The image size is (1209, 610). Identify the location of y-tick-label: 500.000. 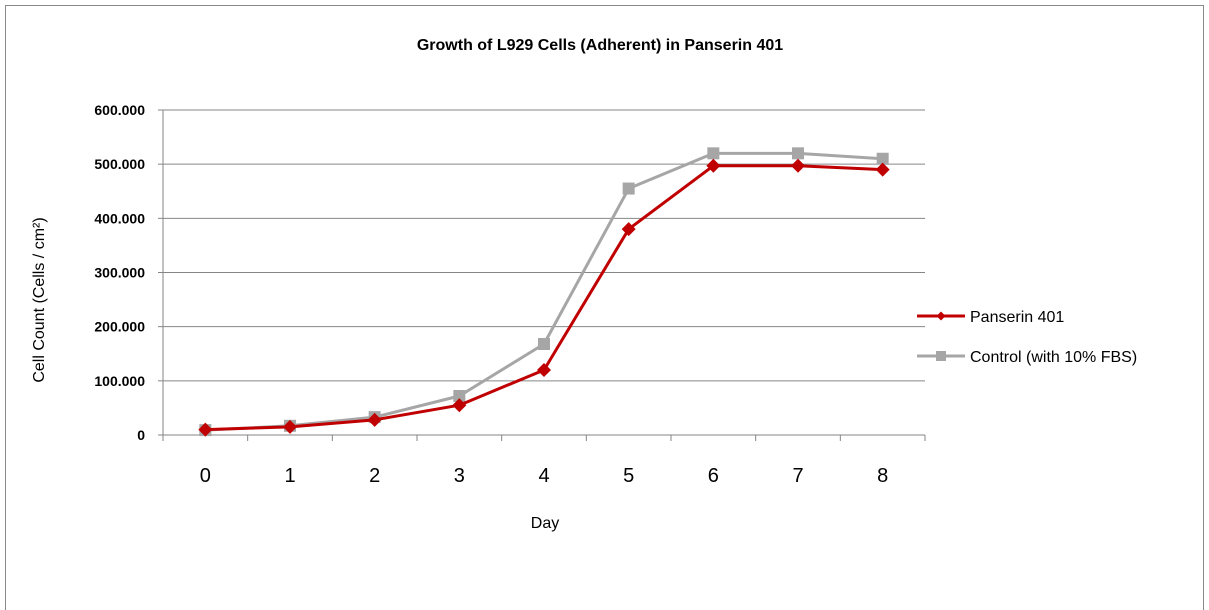
(119, 164).